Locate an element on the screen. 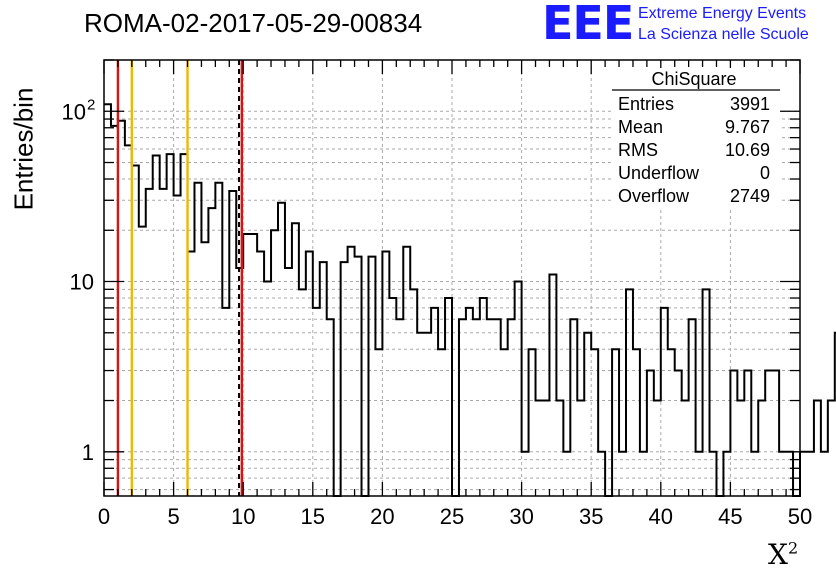 The height and width of the screenshot is (572, 836). x-axis-label: X2 is located at coordinates (783, 554).